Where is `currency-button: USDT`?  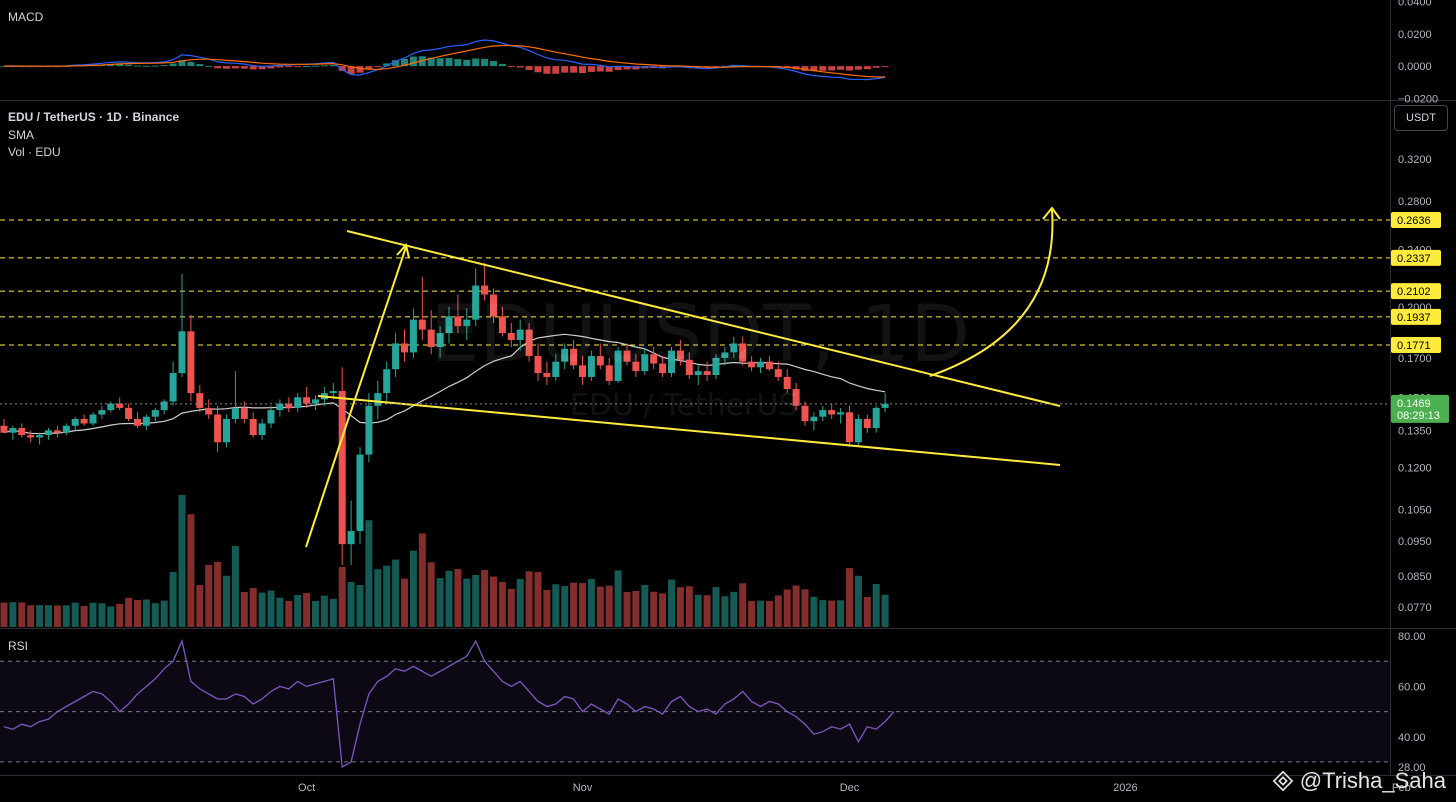
currency-button: USDT is located at coordinates (1421, 118).